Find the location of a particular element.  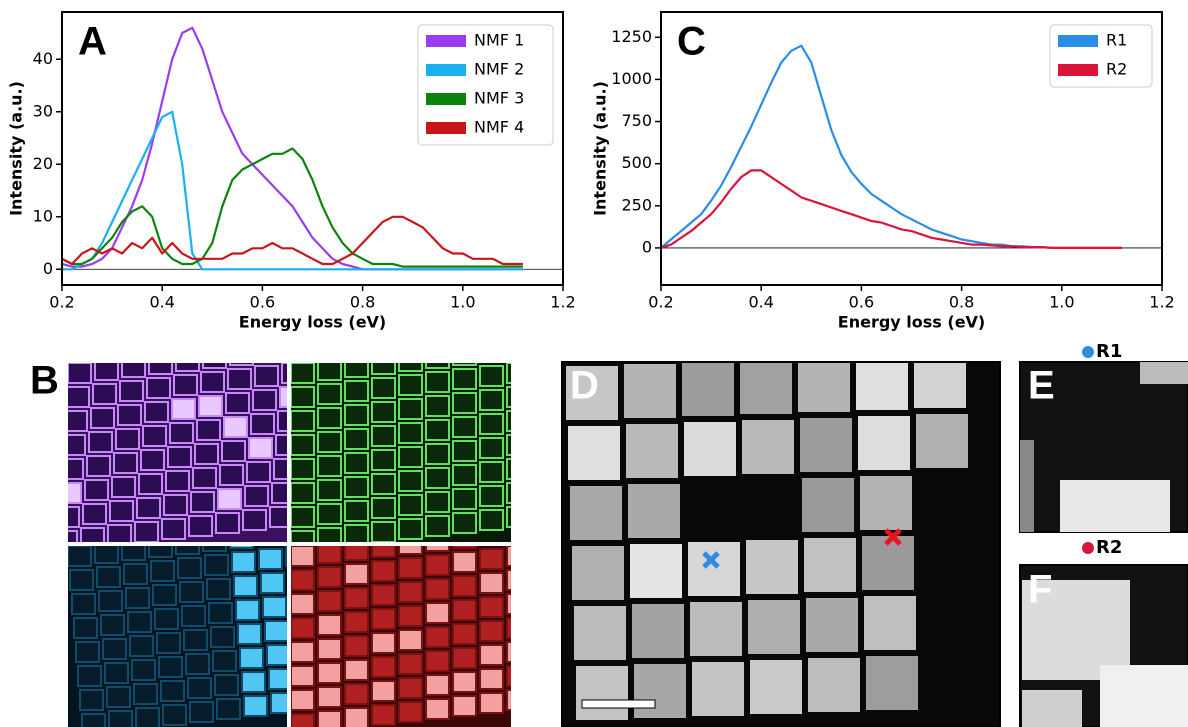

x-tick-label: 1.2 is located at coordinates (562, 302).